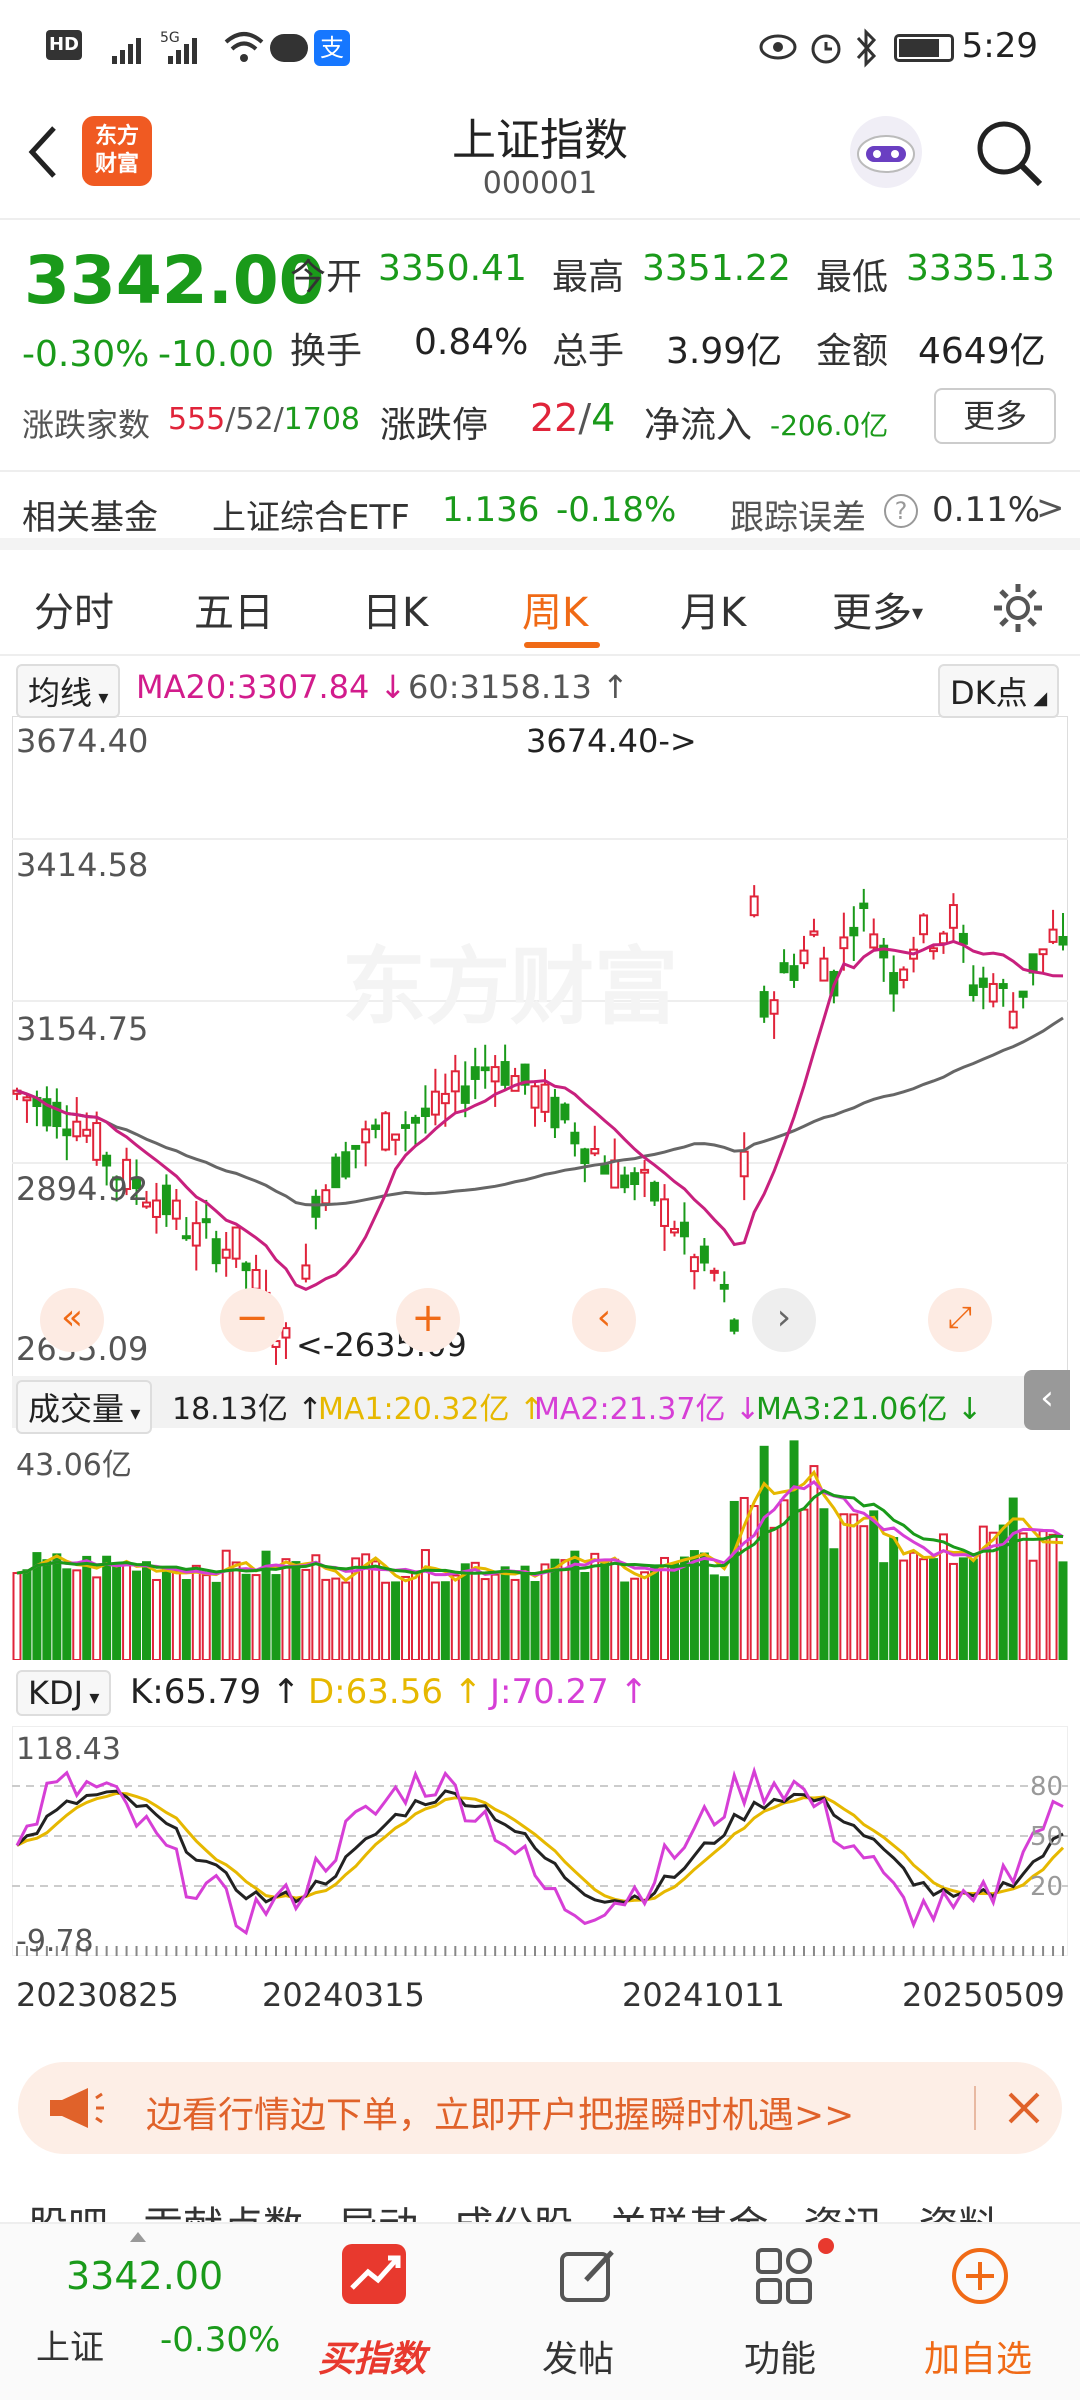  I want to click on wechat-icon, so click(289, 48).